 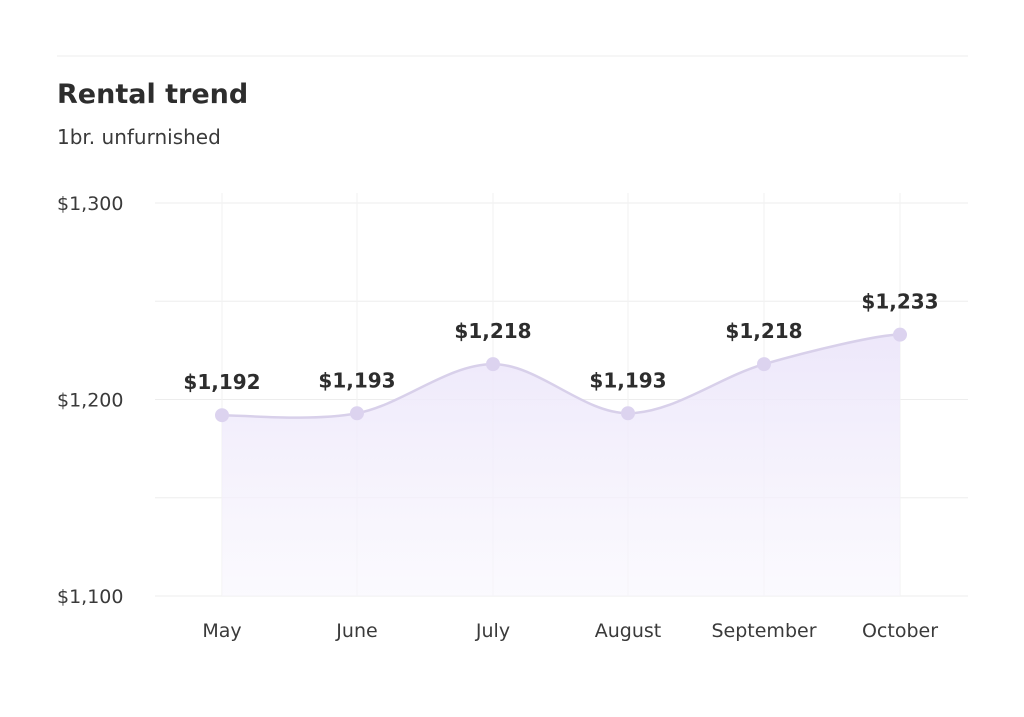 I want to click on series-line, so click(x=561, y=376).